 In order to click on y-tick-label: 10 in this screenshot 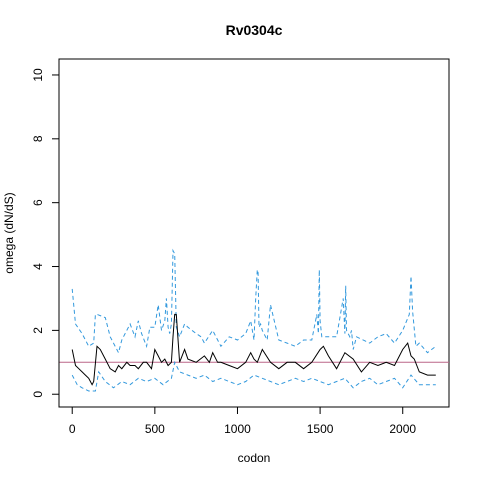, I will do `click(38, 75)`.